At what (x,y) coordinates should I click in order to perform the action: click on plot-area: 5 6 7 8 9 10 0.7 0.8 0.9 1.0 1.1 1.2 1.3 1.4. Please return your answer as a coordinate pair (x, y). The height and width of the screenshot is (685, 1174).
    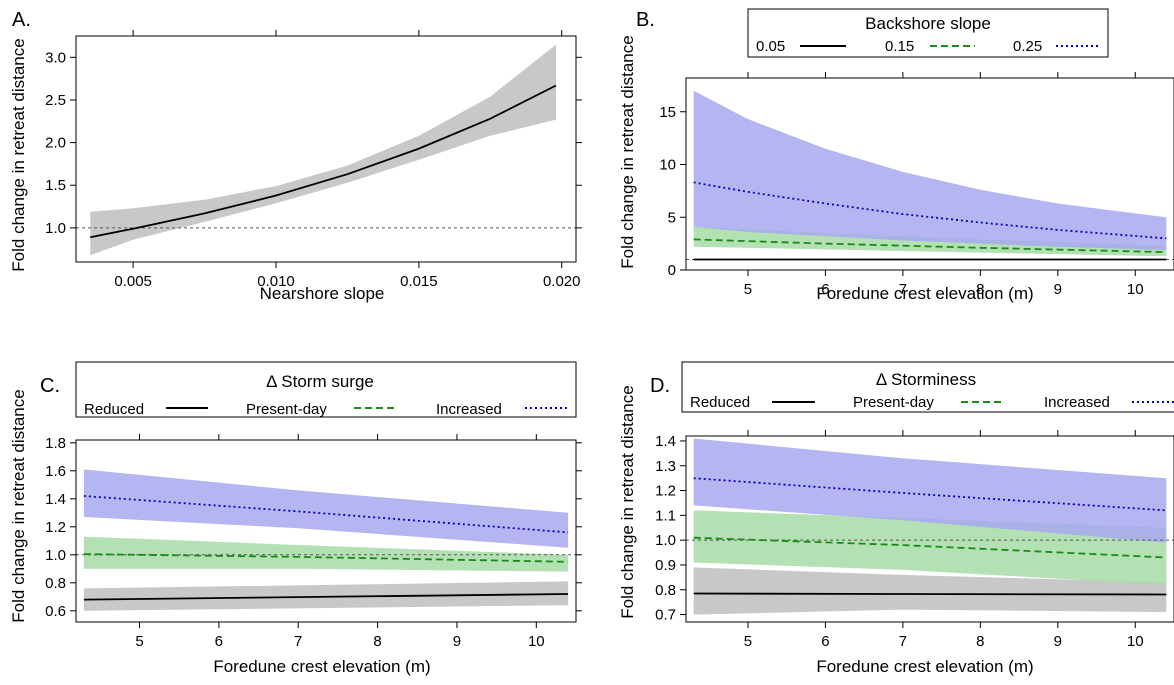
    Looking at the image, I should click on (914, 540).